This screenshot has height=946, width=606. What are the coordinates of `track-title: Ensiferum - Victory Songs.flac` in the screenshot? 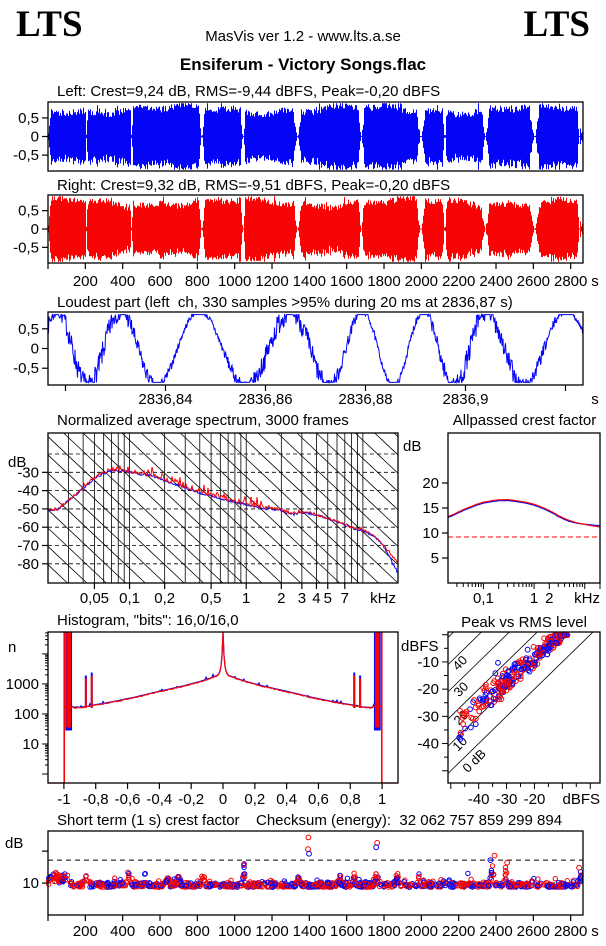 It's located at (303, 64).